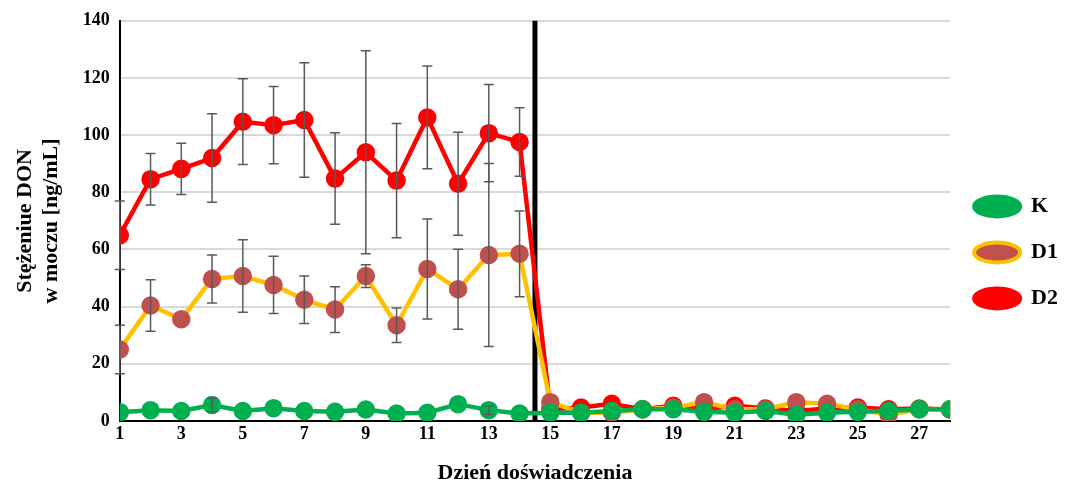  Describe the element at coordinates (96, 19) in the screenshot. I see `y-tick-label: 140` at that location.